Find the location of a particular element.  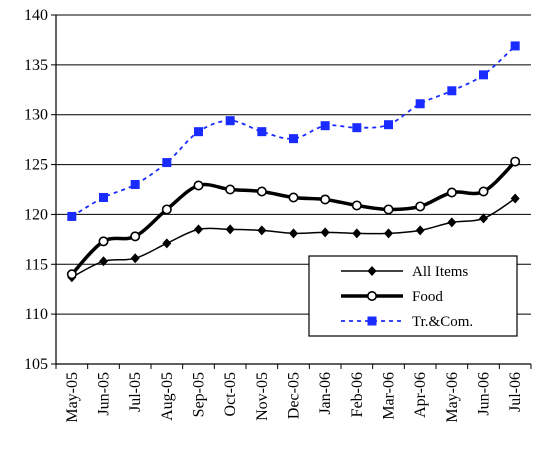

legend-label: All Items is located at coordinates (440, 272).